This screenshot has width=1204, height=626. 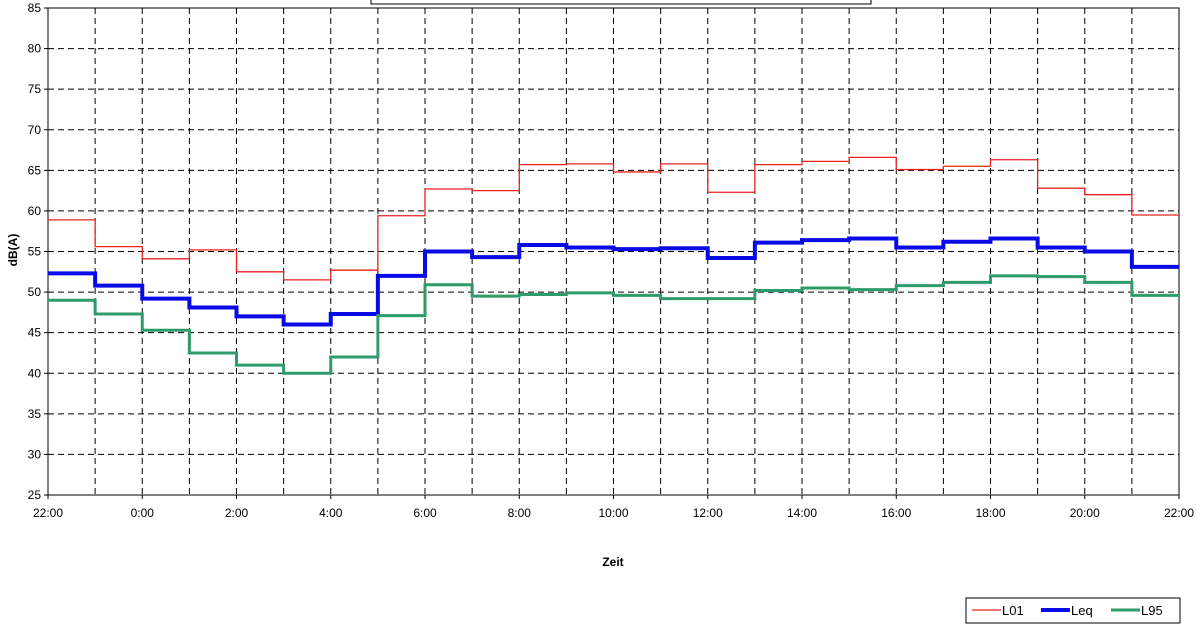 What do you see at coordinates (331, 513) in the screenshot?
I see `x-tick-label: 4:00` at bounding box center [331, 513].